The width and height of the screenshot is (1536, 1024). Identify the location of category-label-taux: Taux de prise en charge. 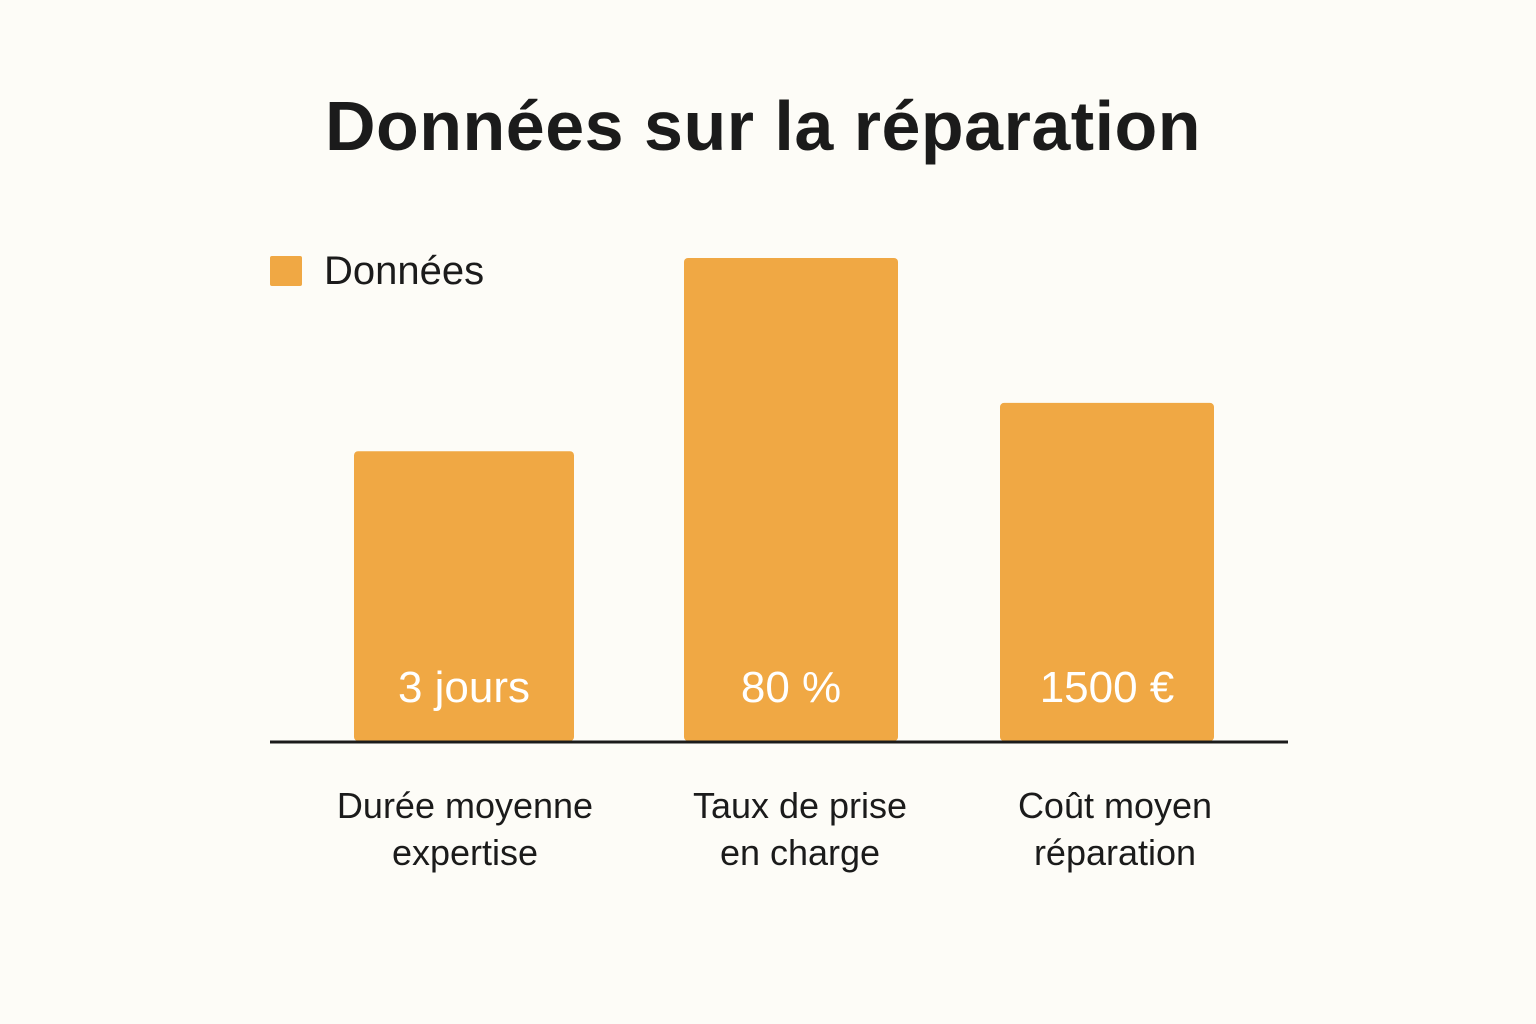
(800, 829).